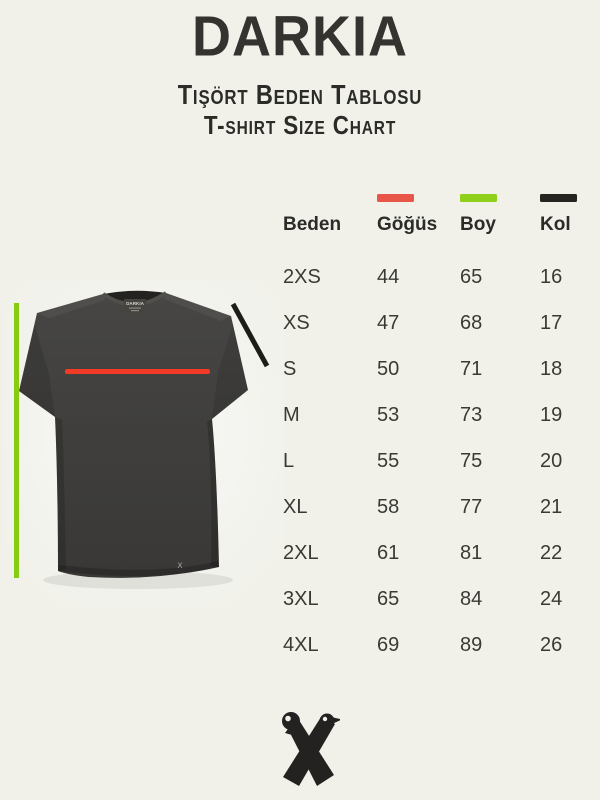 This screenshot has width=600, height=800. Describe the element at coordinates (388, 598) in the screenshot. I see `cell-chest: 65` at that location.